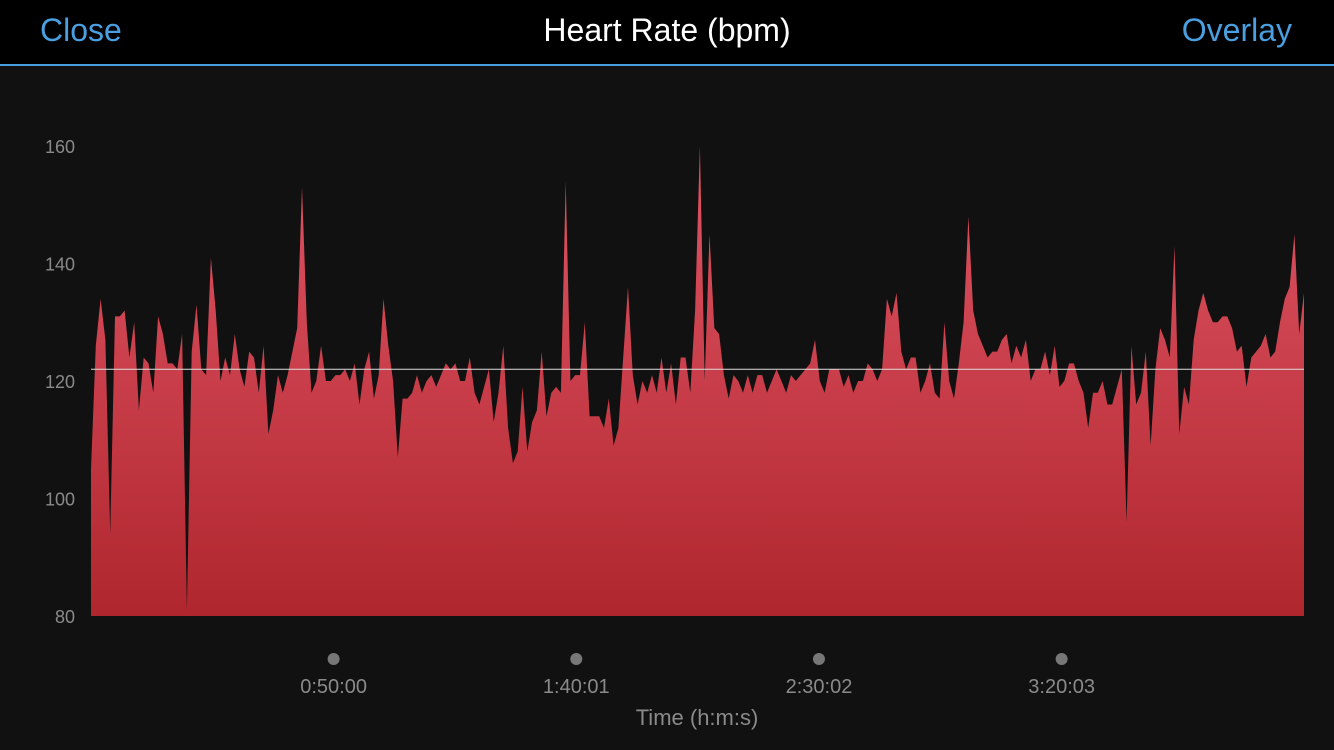 This screenshot has height=750, width=1334. What do you see at coordinates (60, 500) in the screenshot?
I see `y-tick-label: 100` at bounding box center [60, 500].